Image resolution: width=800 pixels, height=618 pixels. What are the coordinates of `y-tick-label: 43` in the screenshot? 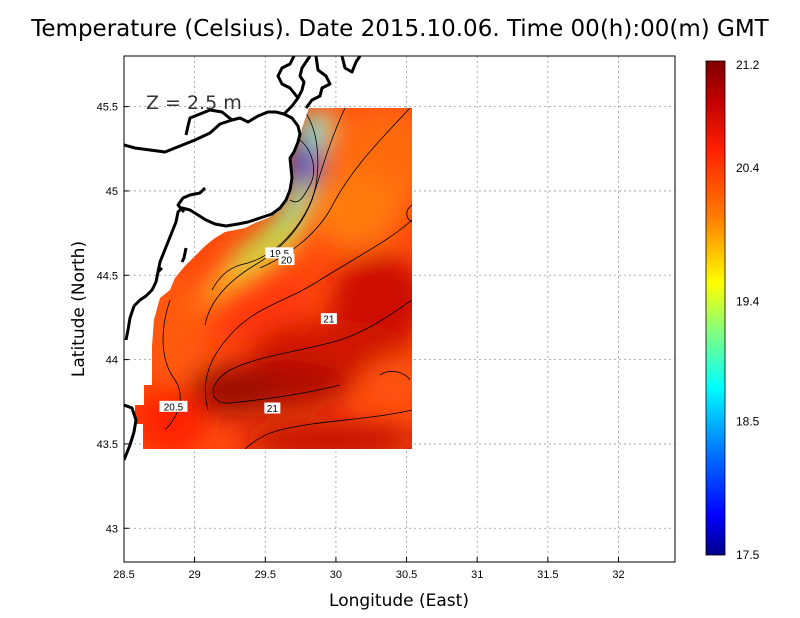 It's located at (112, 529).